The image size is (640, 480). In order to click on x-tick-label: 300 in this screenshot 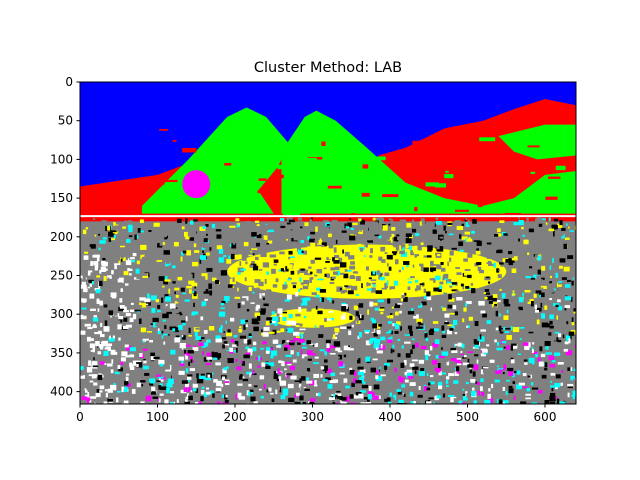, I will do `click(312, 417)`.